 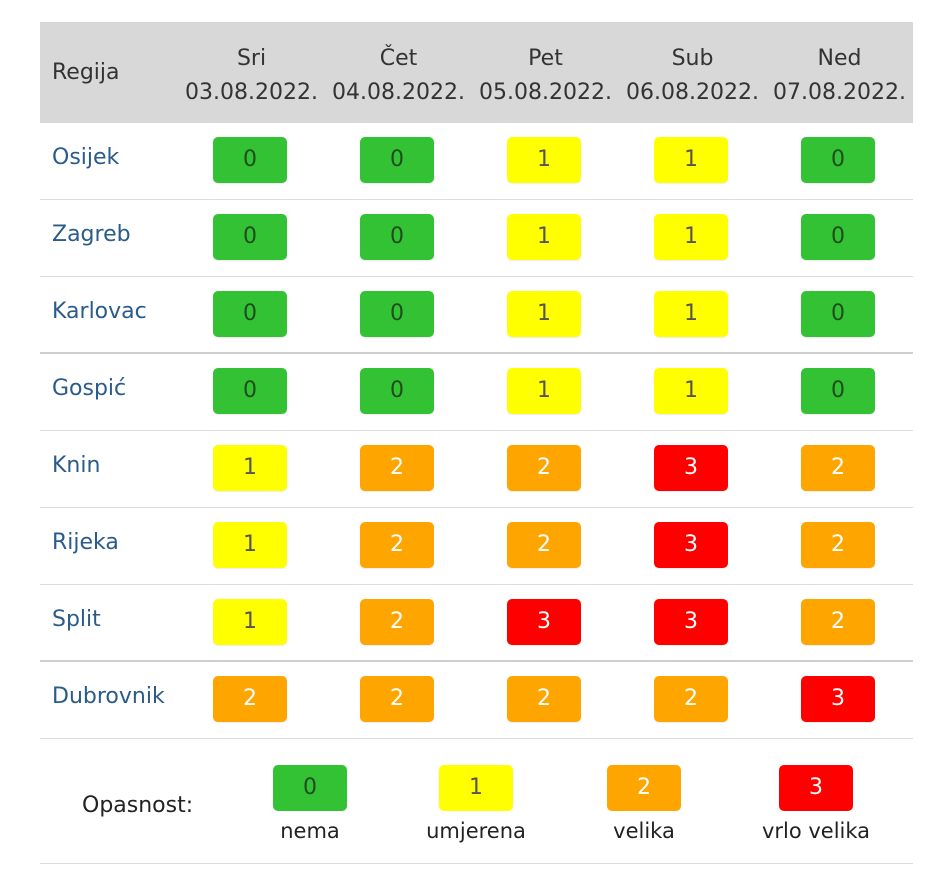 I want to click on day-header: Čet 04.08.2022., so click(x=398, y=76).